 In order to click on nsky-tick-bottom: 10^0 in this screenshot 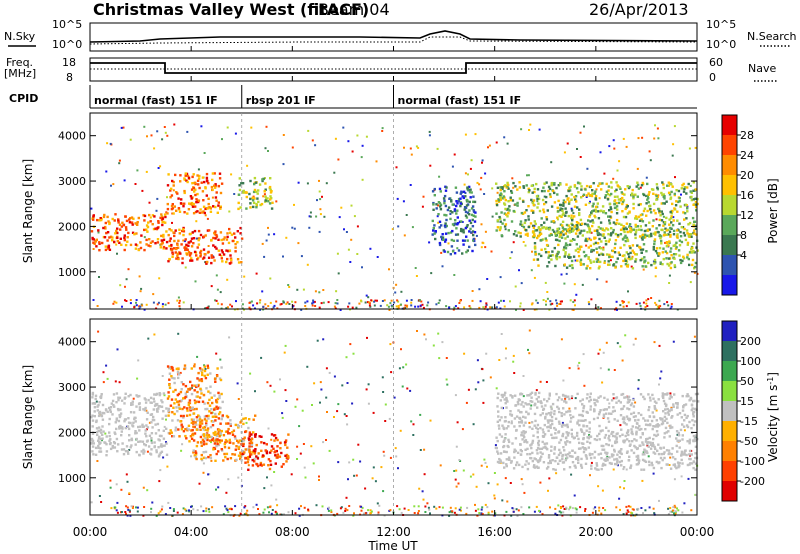, I will do `click(67, 44)`.